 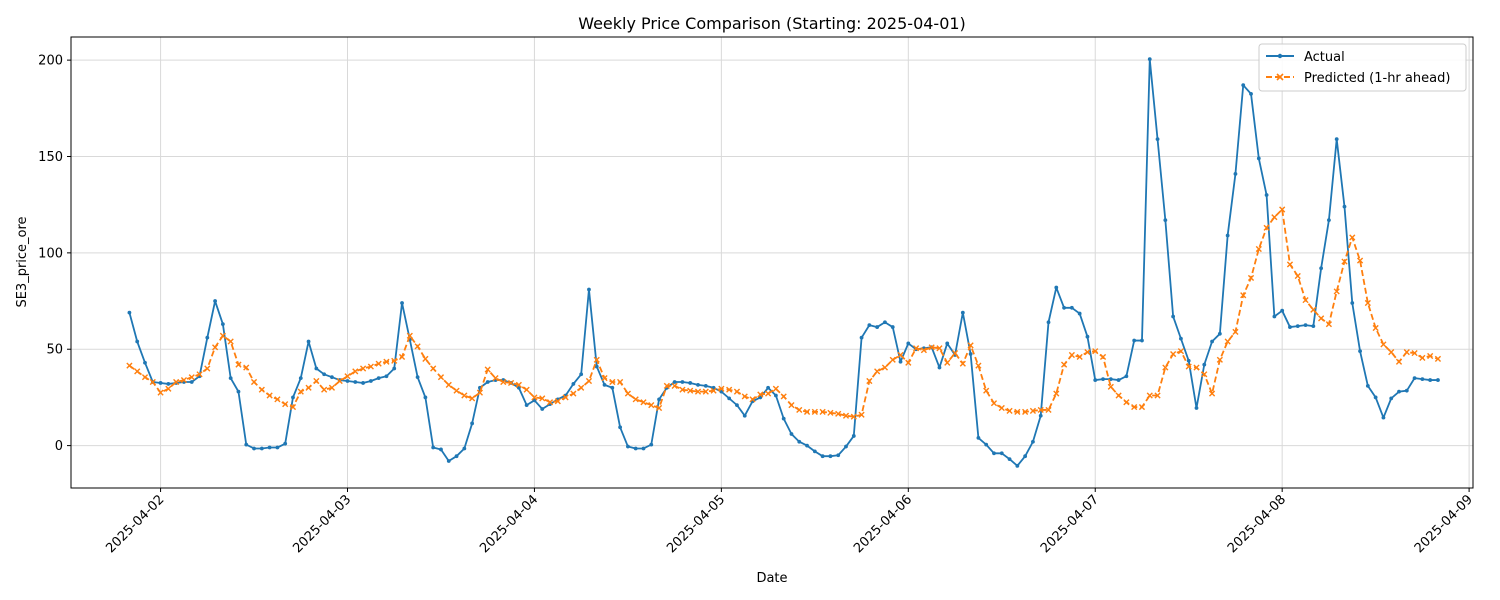 I want to click on x-tick-label: 2025-04-03, so click(x=322, y=524).